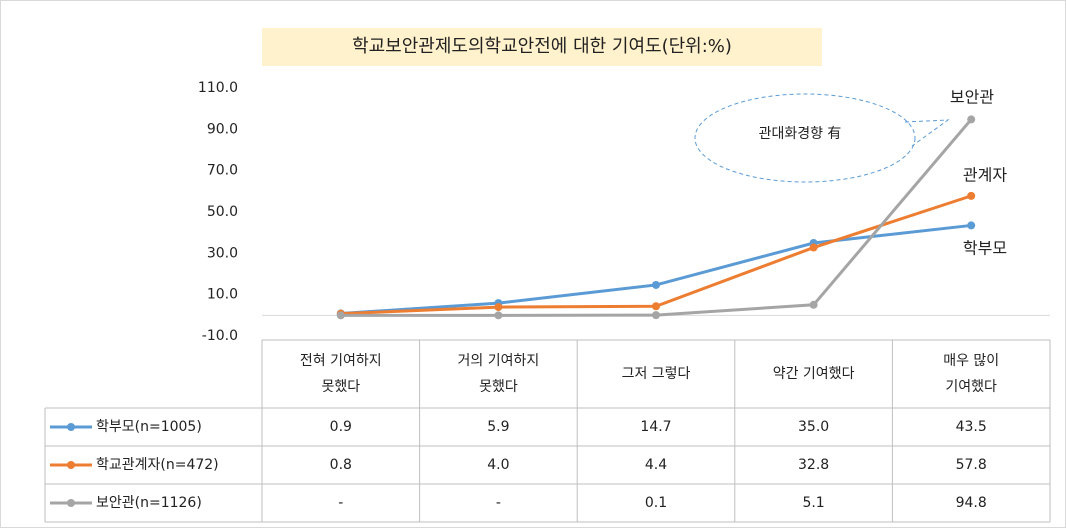  What do you see at coordinates (149, 503) in the screenshot?
I see `legend-label: 보안관(n=1126)` at bounding box center [149, 503].